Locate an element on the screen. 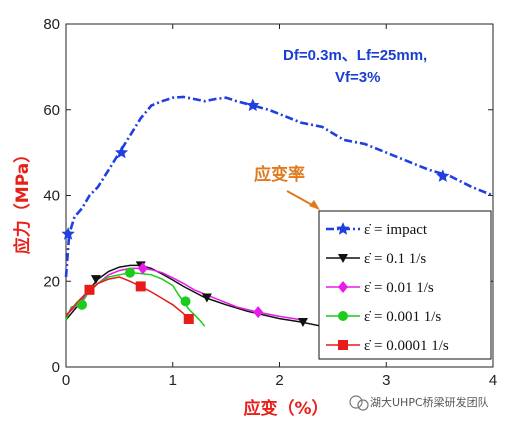 The height and width of the screenshot is (428, 514). legend-box is located at coordinates (405, 285).